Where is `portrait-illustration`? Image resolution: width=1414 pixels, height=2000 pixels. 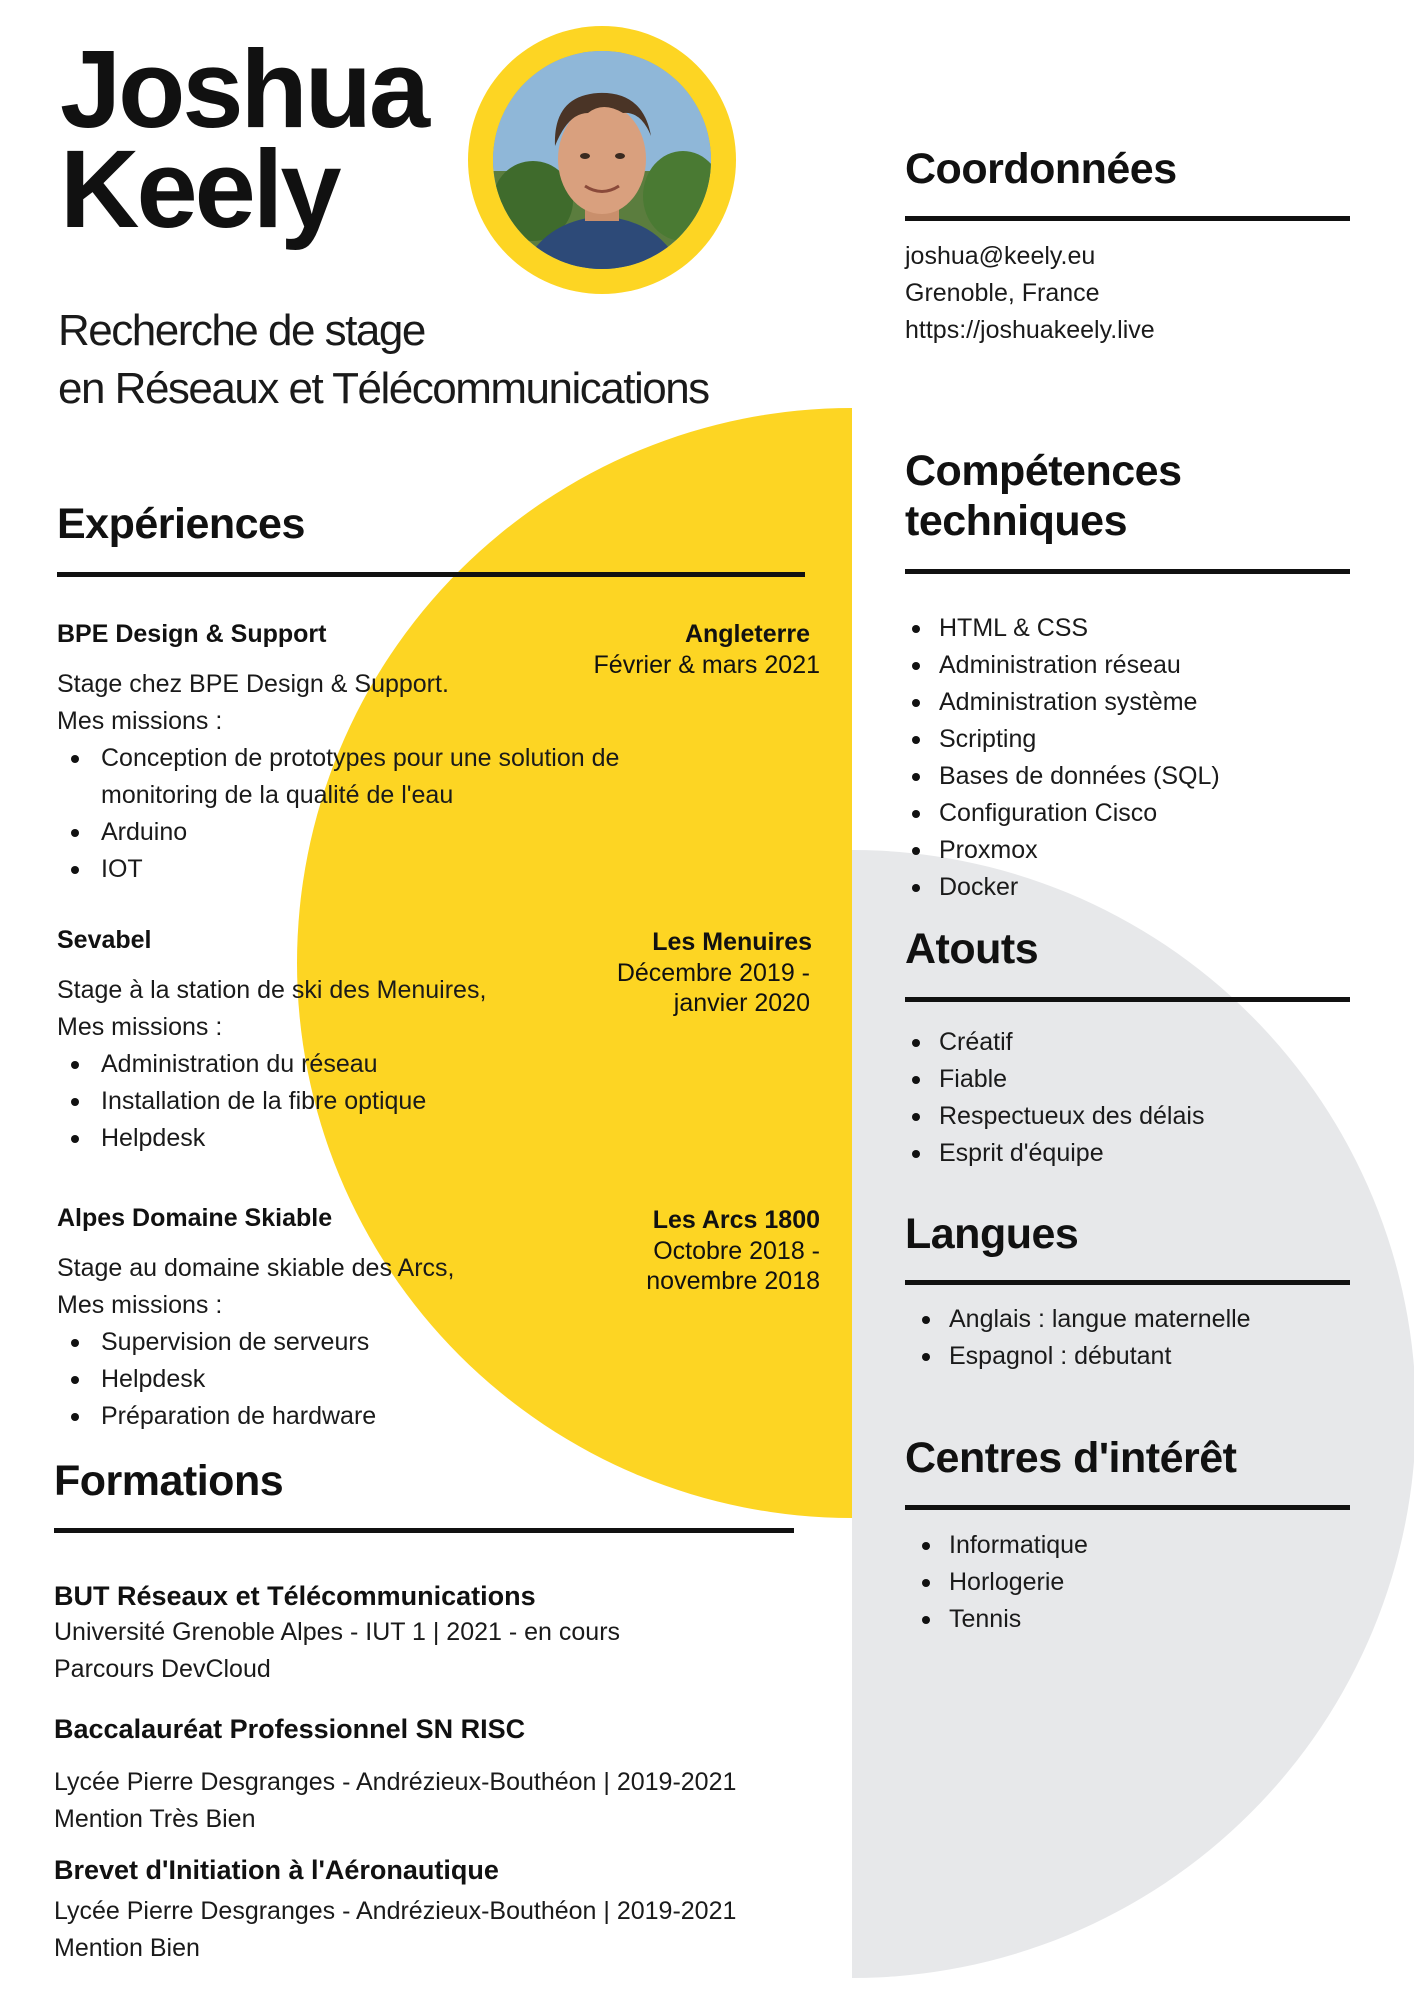
portrait-illustration is located at coordinates (602, 160).